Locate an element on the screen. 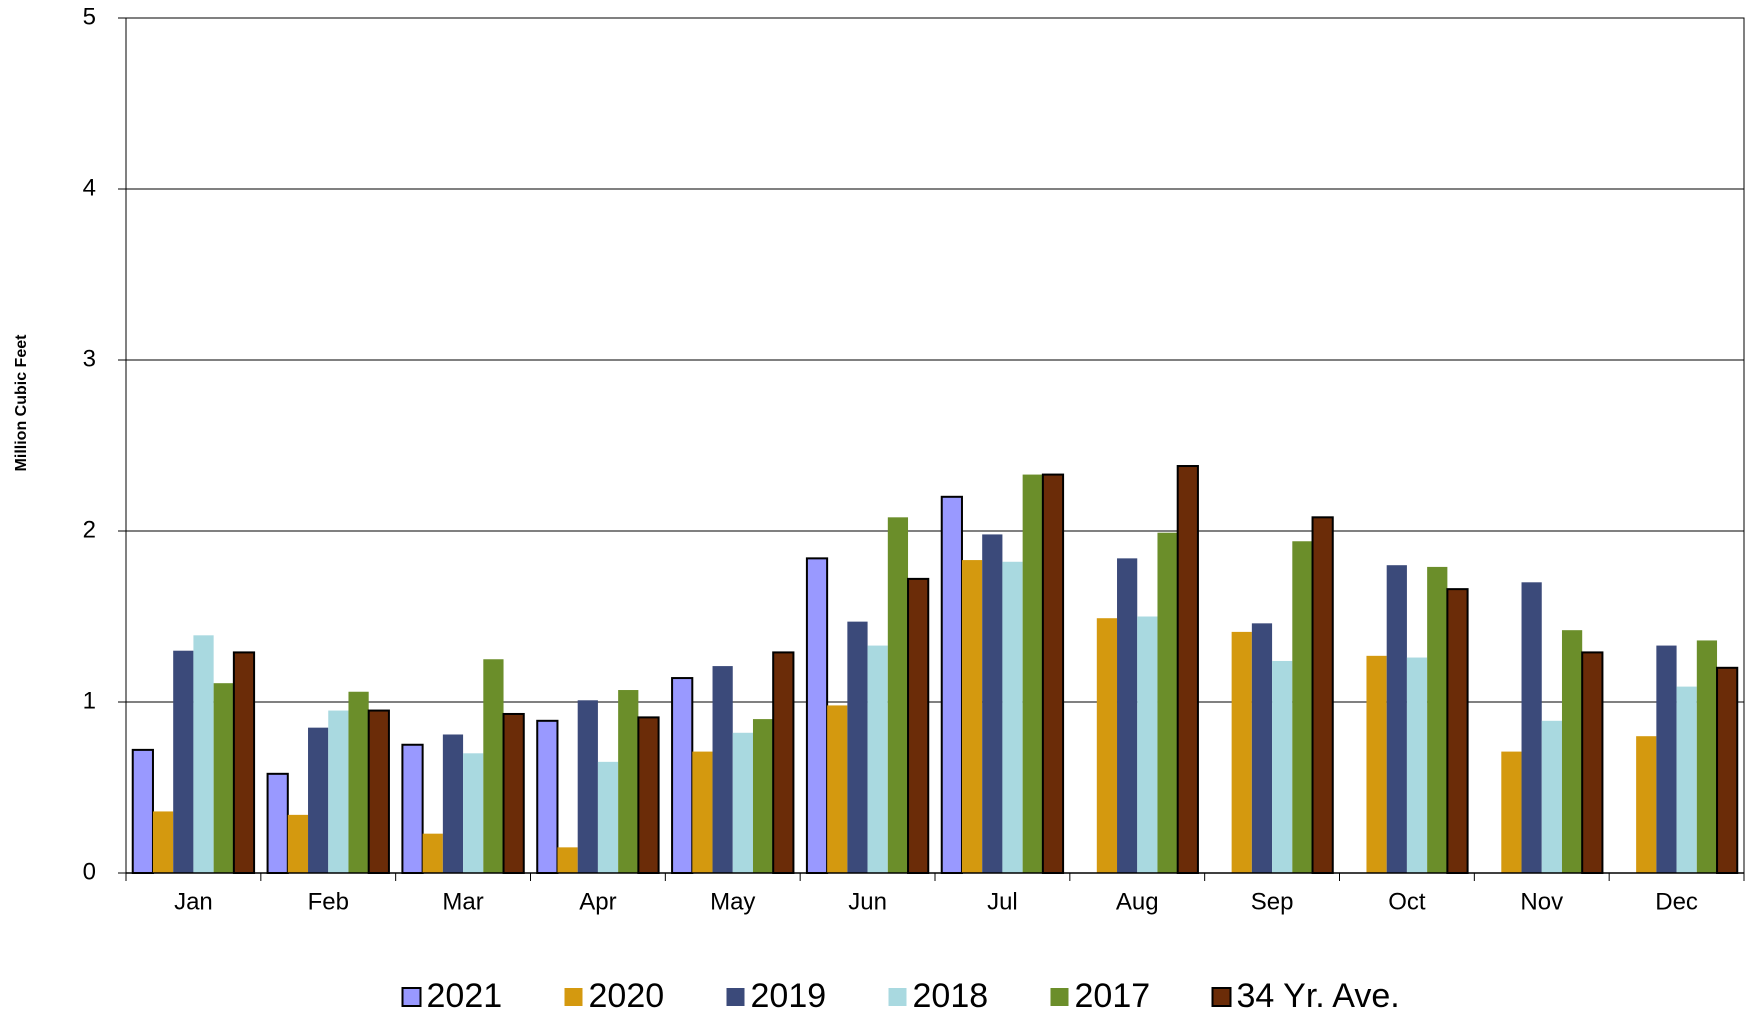 The height and width of the screenshot is (1017, 1746). y-tick-label: 0 is located at coordinates (89, 871).